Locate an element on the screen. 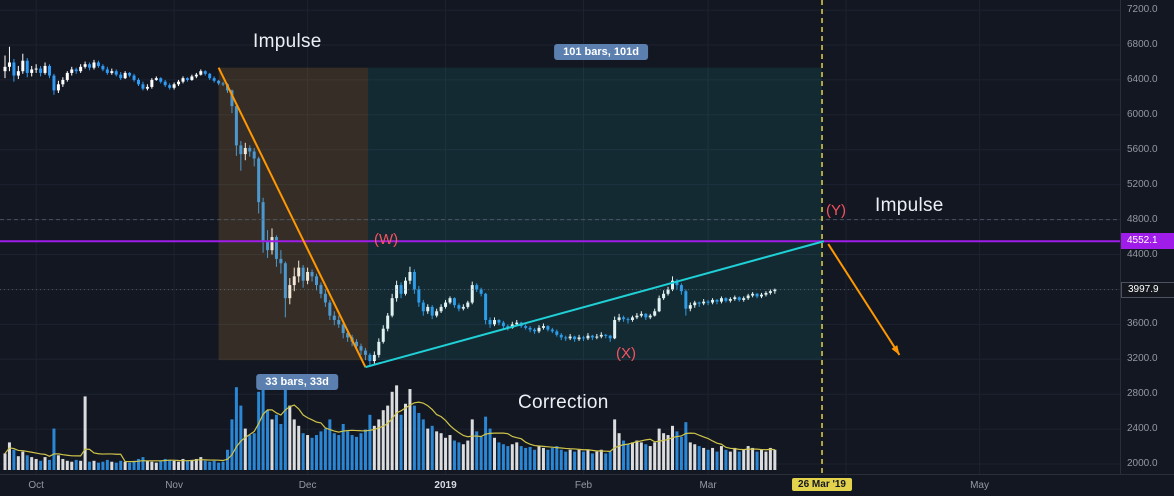 This screenshot has width=1174, height=496. time-axis-label: Mar is located at coordinates (708, 485).